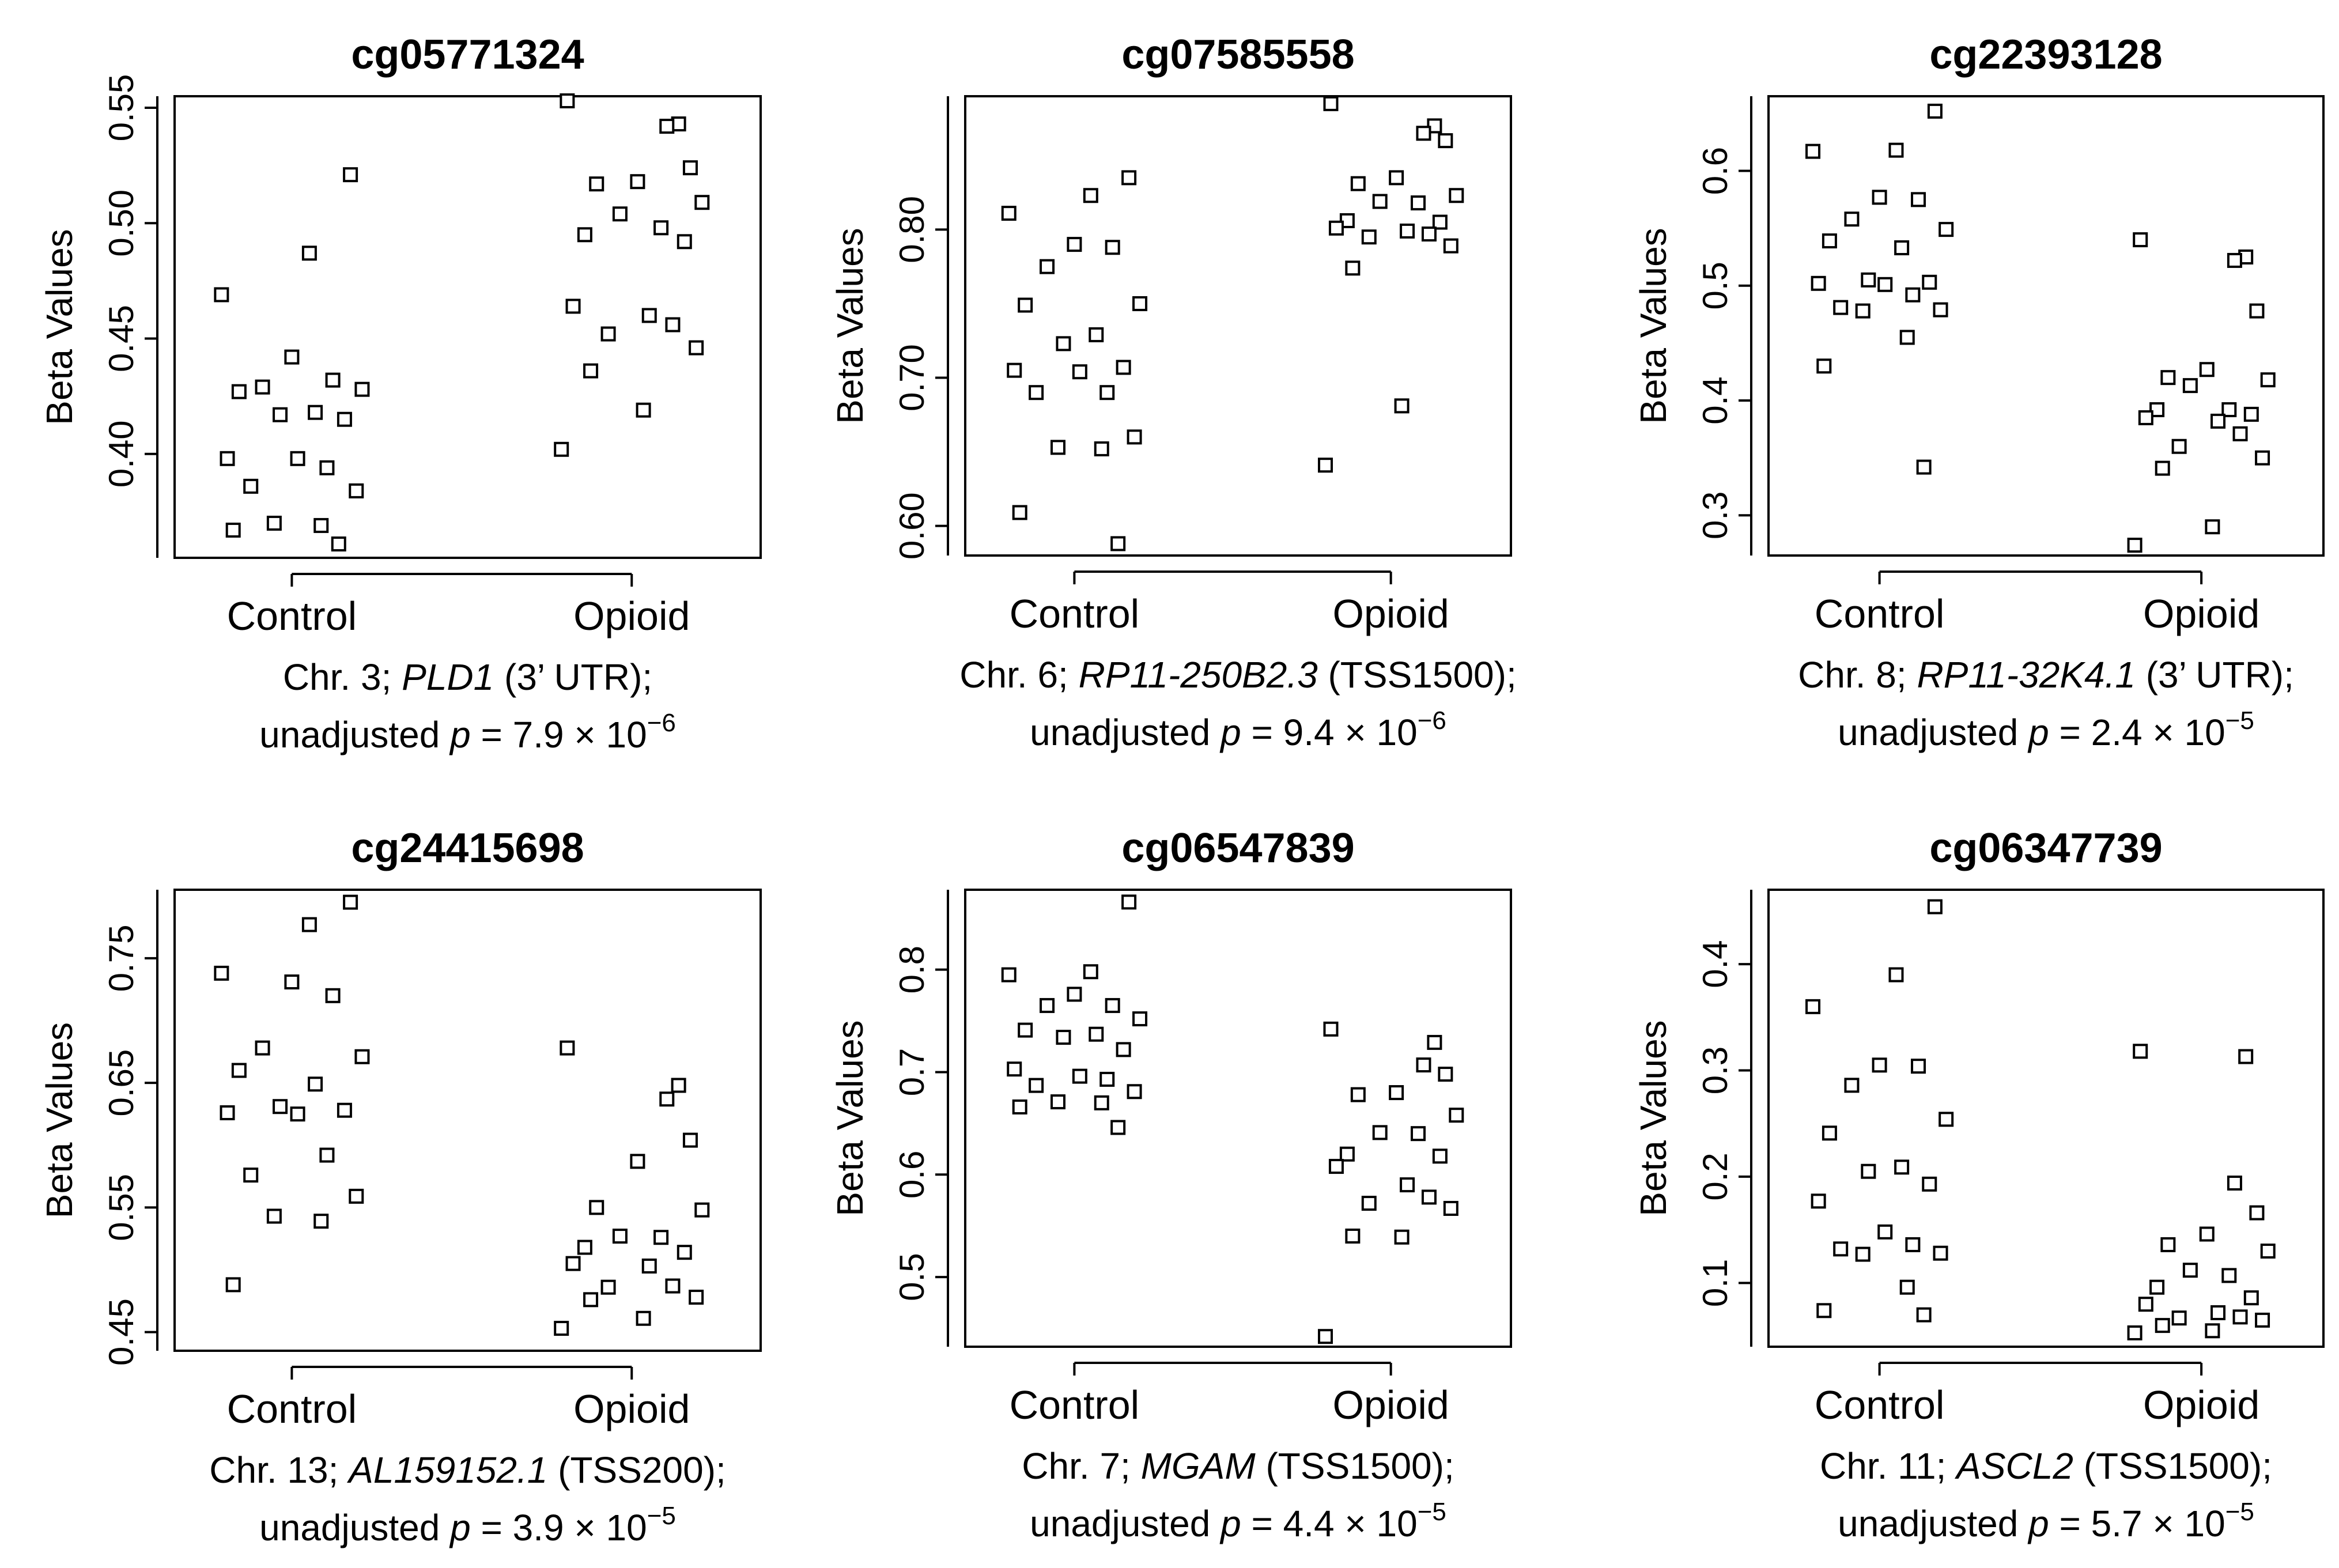 This screenshot has width=2339, height=1568. Describe the element at coordinates (1238, 326) in the screenshot. I see `plot-frame` at that location.